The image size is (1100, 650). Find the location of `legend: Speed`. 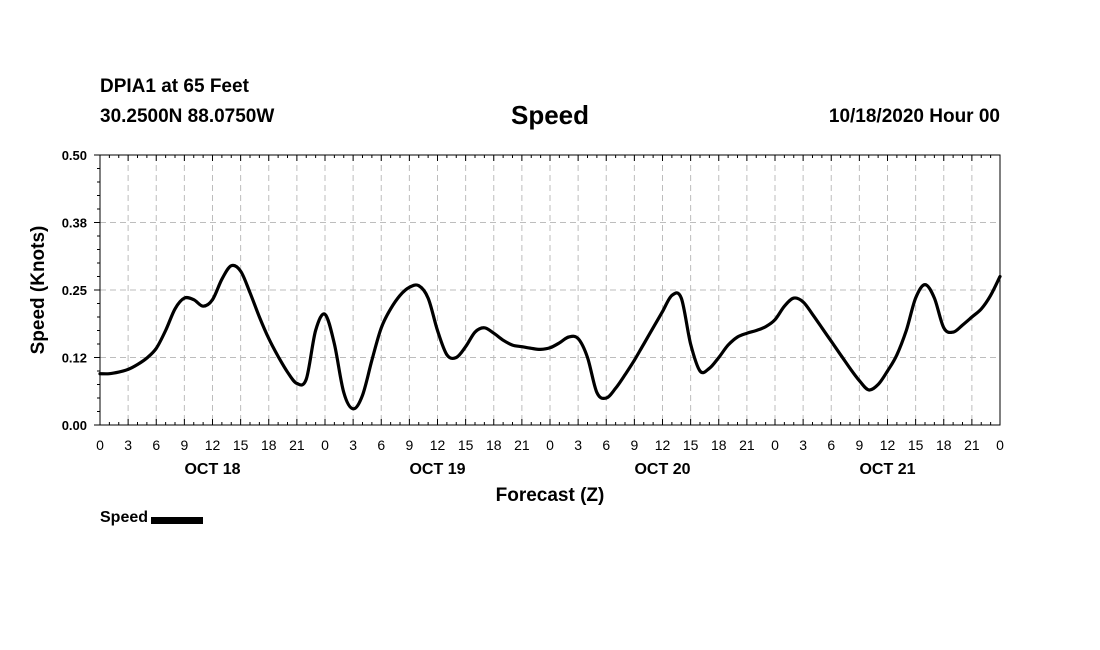

legend: Speed is located at coordinates (152, 518).